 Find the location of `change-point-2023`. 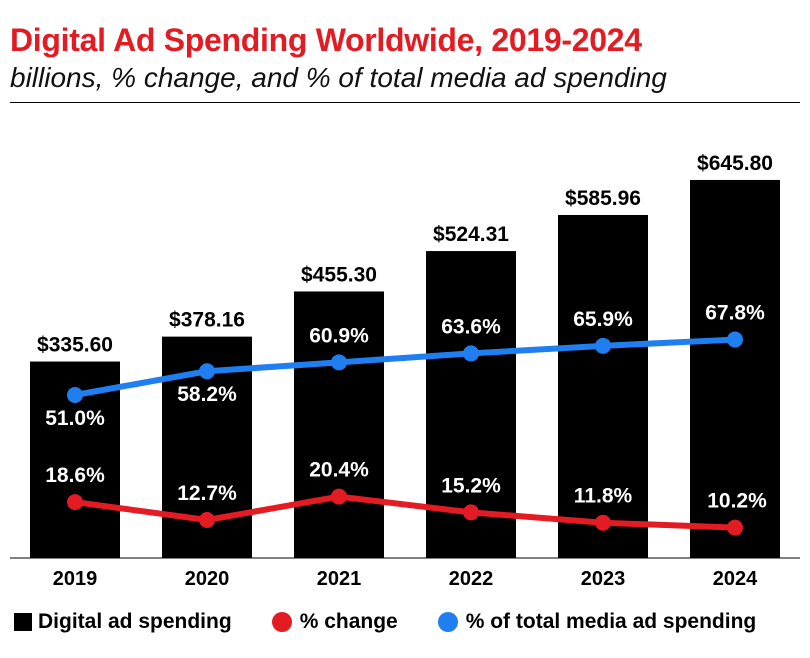

change-point-2023 is located at coordinates (603, 522).